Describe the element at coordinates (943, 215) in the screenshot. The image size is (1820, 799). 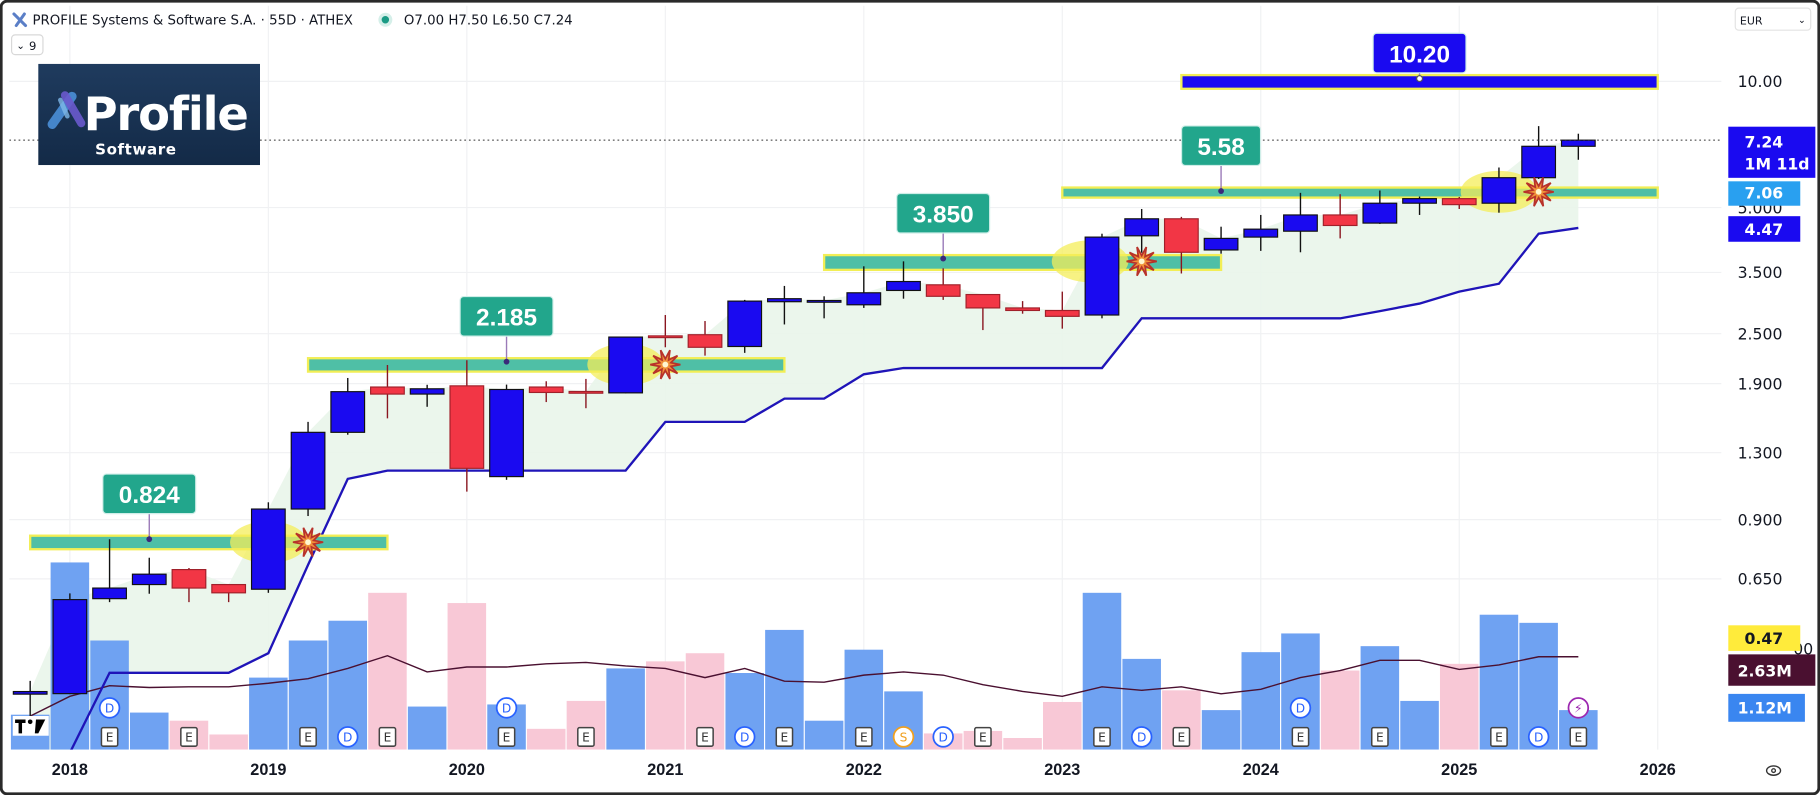
I see `level-label-text: 3.850` at that location.